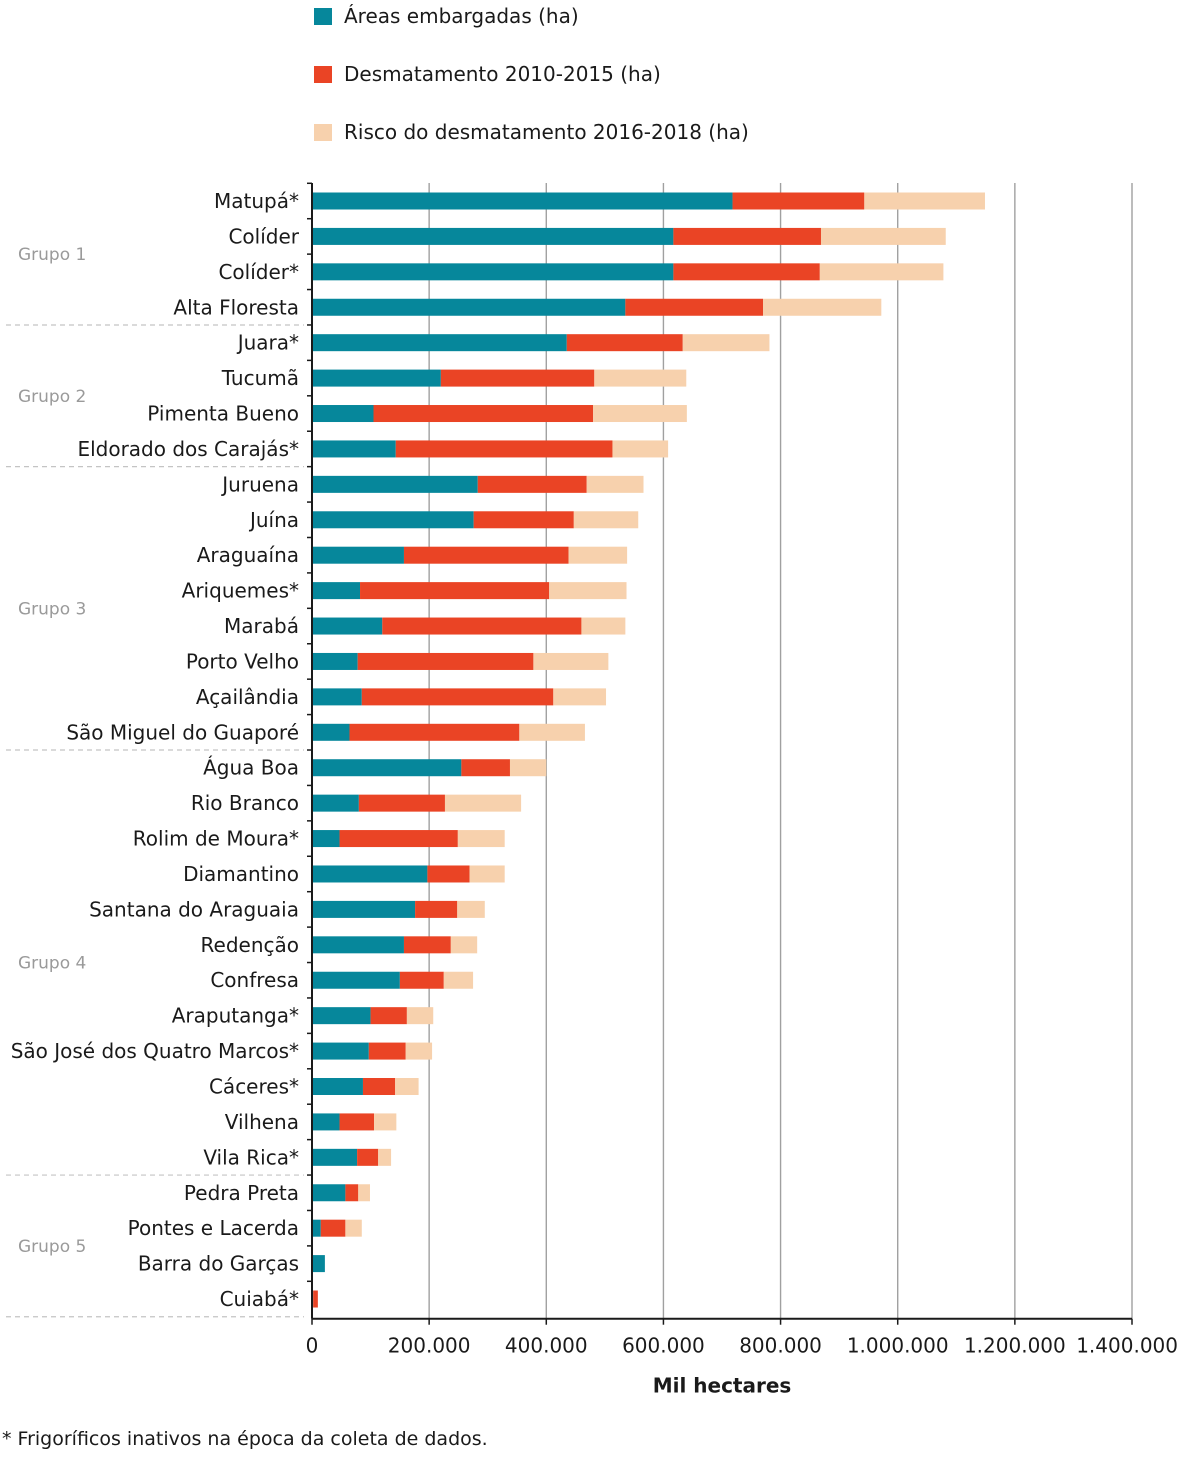  I want to click on category-label-21: Santana do Araguaia, so click(194, 909).